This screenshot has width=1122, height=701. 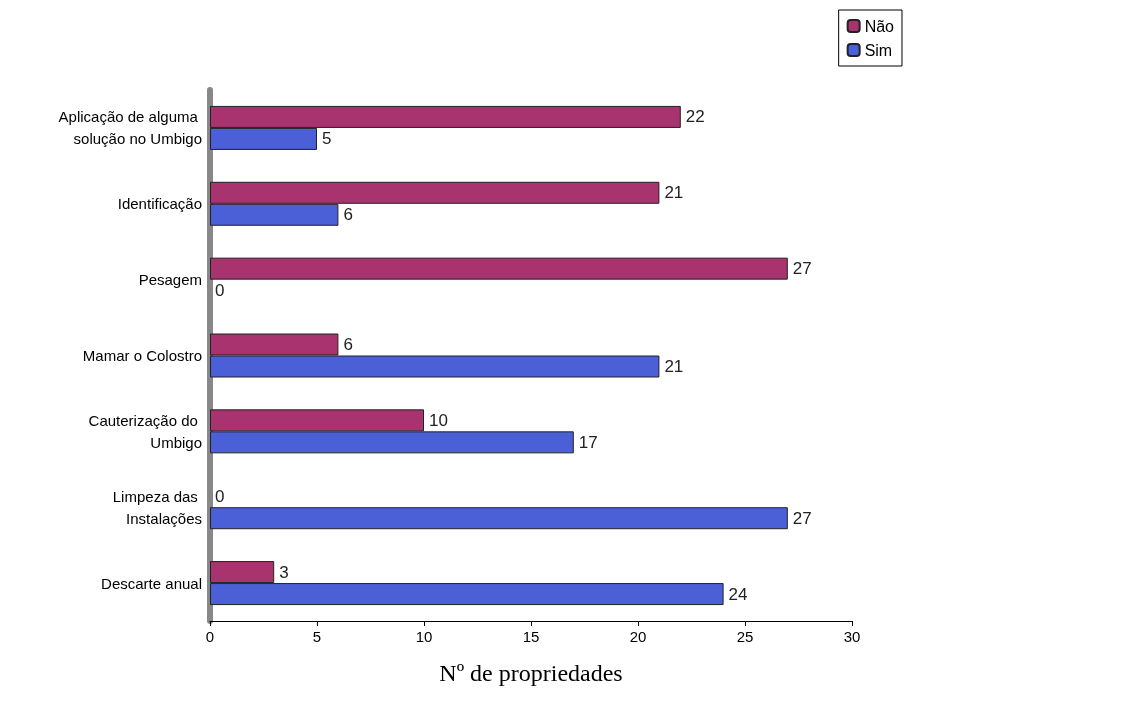 I want to click on y-tick-label: Aplicação de alguma solução no Umbigo, so click(x=130, y=128).